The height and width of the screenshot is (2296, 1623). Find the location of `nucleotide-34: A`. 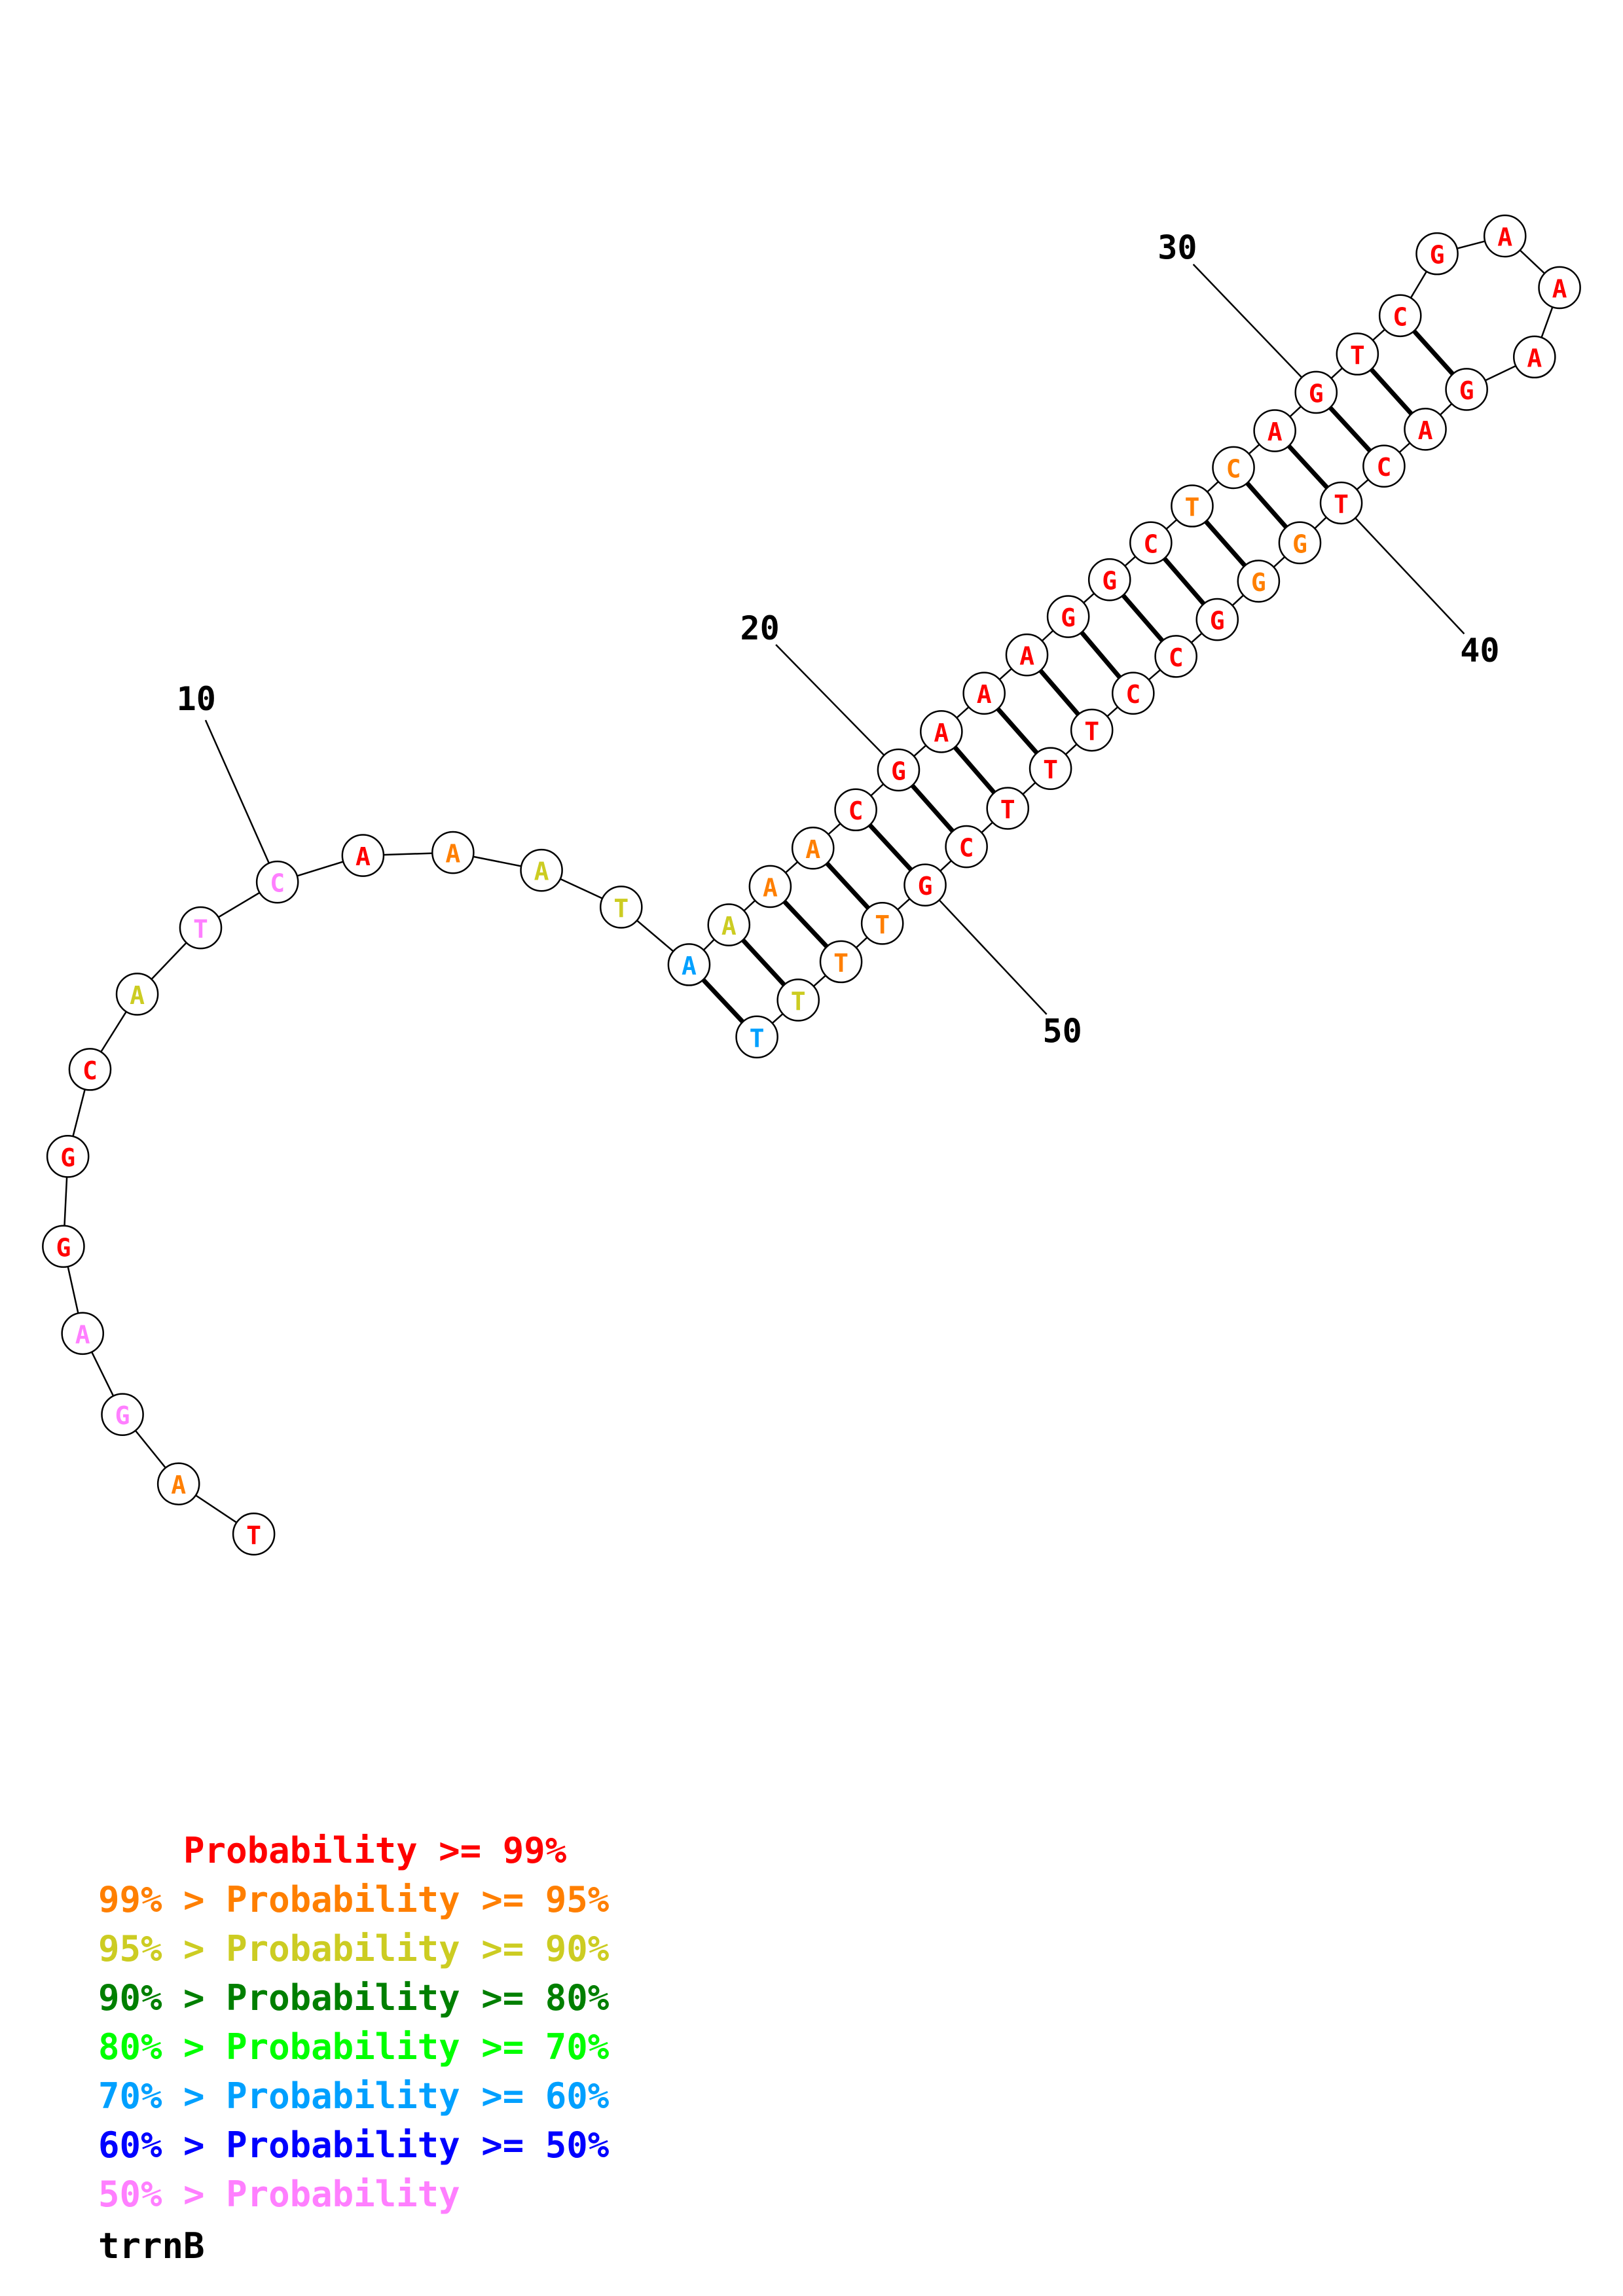

nucleotide-34: A is located at coordinates (1505, 236).